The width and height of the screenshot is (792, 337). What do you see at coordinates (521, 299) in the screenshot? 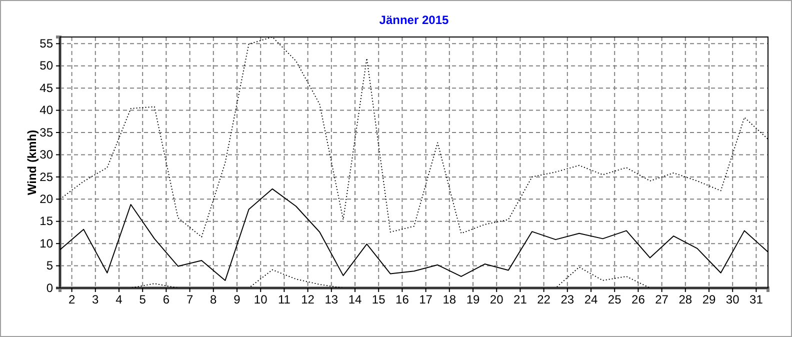
I see `x-tick-label: 21` at bounding box center [521, 299].